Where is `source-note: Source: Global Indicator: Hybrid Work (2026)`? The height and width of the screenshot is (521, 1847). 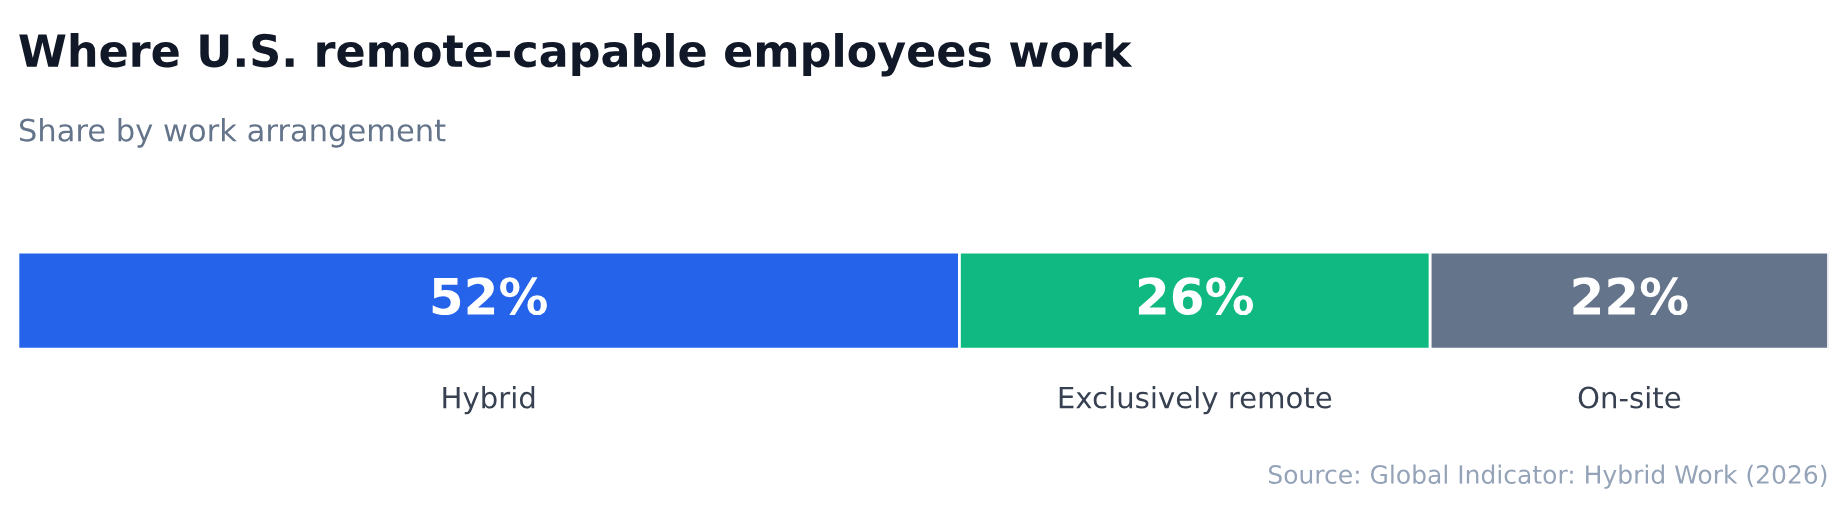
source-note: Source: Global Indicator: Hybrid Work (2026) is located at coordinates (1547, 476).